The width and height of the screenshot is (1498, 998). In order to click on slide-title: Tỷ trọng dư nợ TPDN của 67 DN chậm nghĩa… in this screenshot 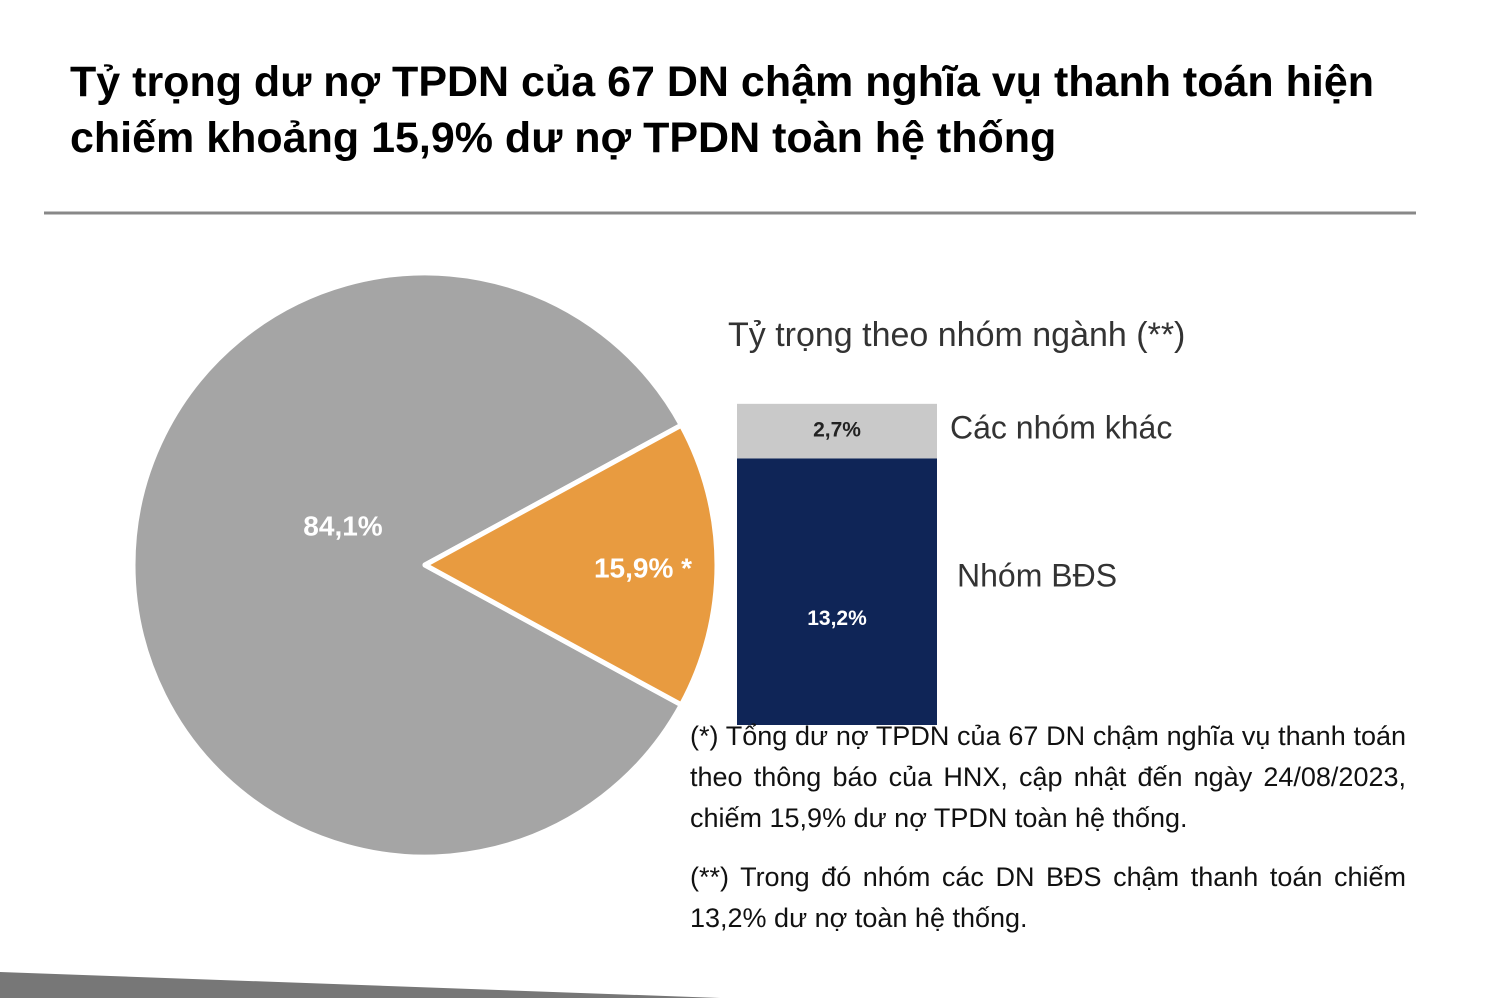, I will do `click(722, 110)`.